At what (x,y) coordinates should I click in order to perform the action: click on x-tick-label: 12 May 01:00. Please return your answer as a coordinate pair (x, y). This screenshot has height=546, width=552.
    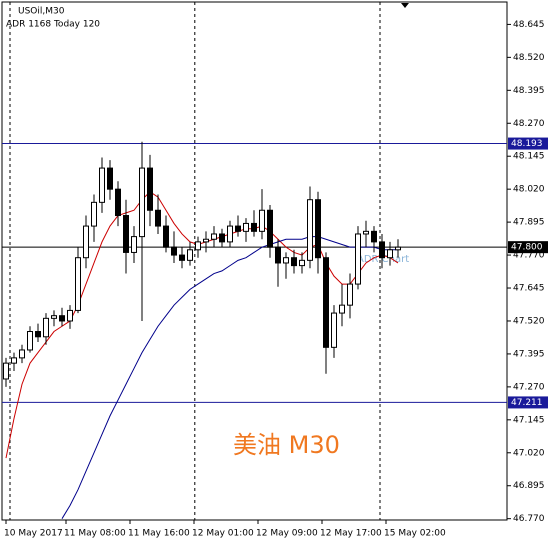
    Looking at the image, I should click on (223, 534).